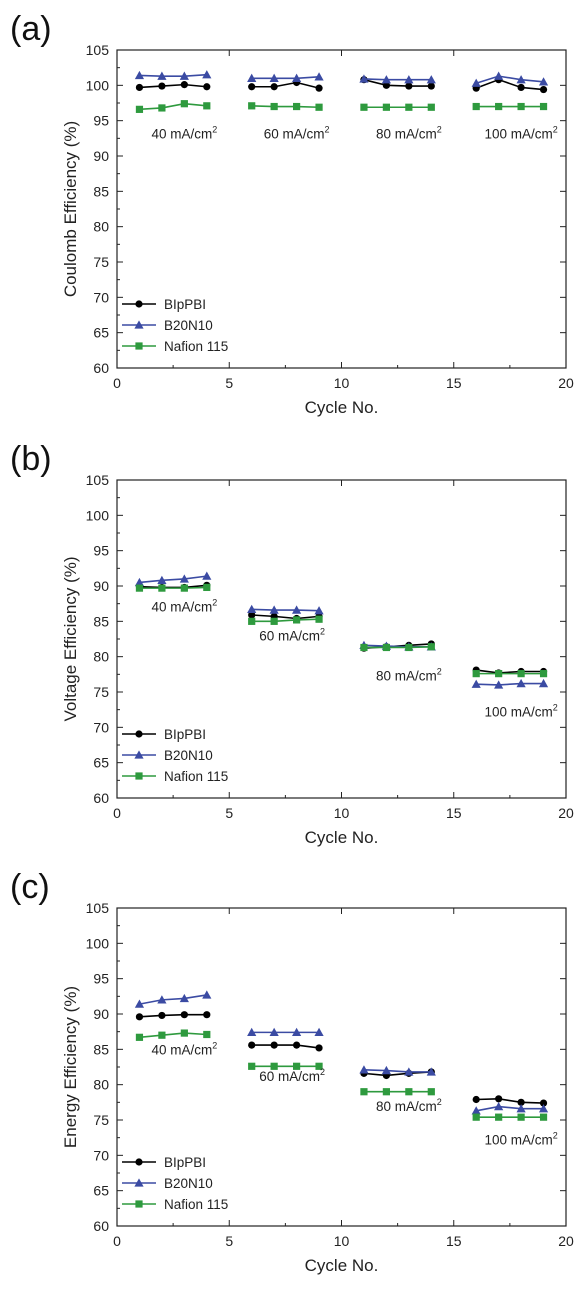 This screenshot has height=1300, width=576. Describe the element at coordinates (101, 692) in the screenshot. I see `y-tick-label: 75` at that location.